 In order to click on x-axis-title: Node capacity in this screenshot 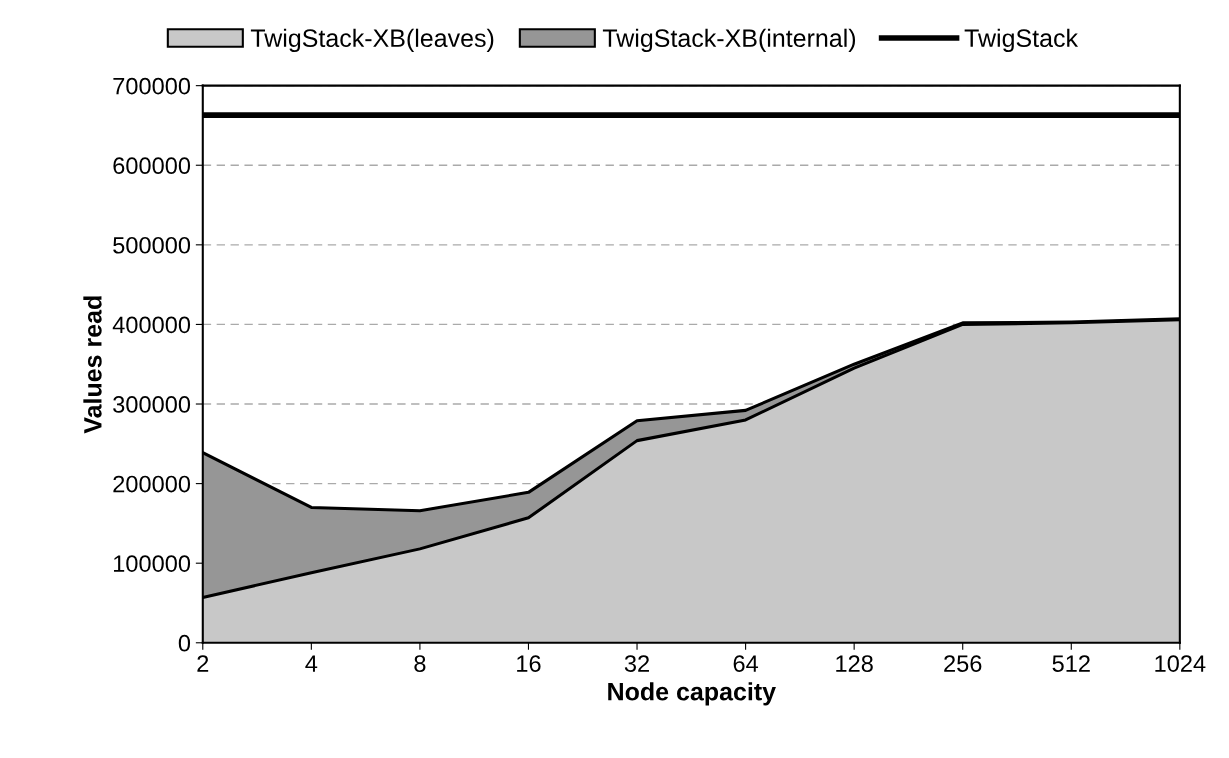, I will do `click(692, 694)`.